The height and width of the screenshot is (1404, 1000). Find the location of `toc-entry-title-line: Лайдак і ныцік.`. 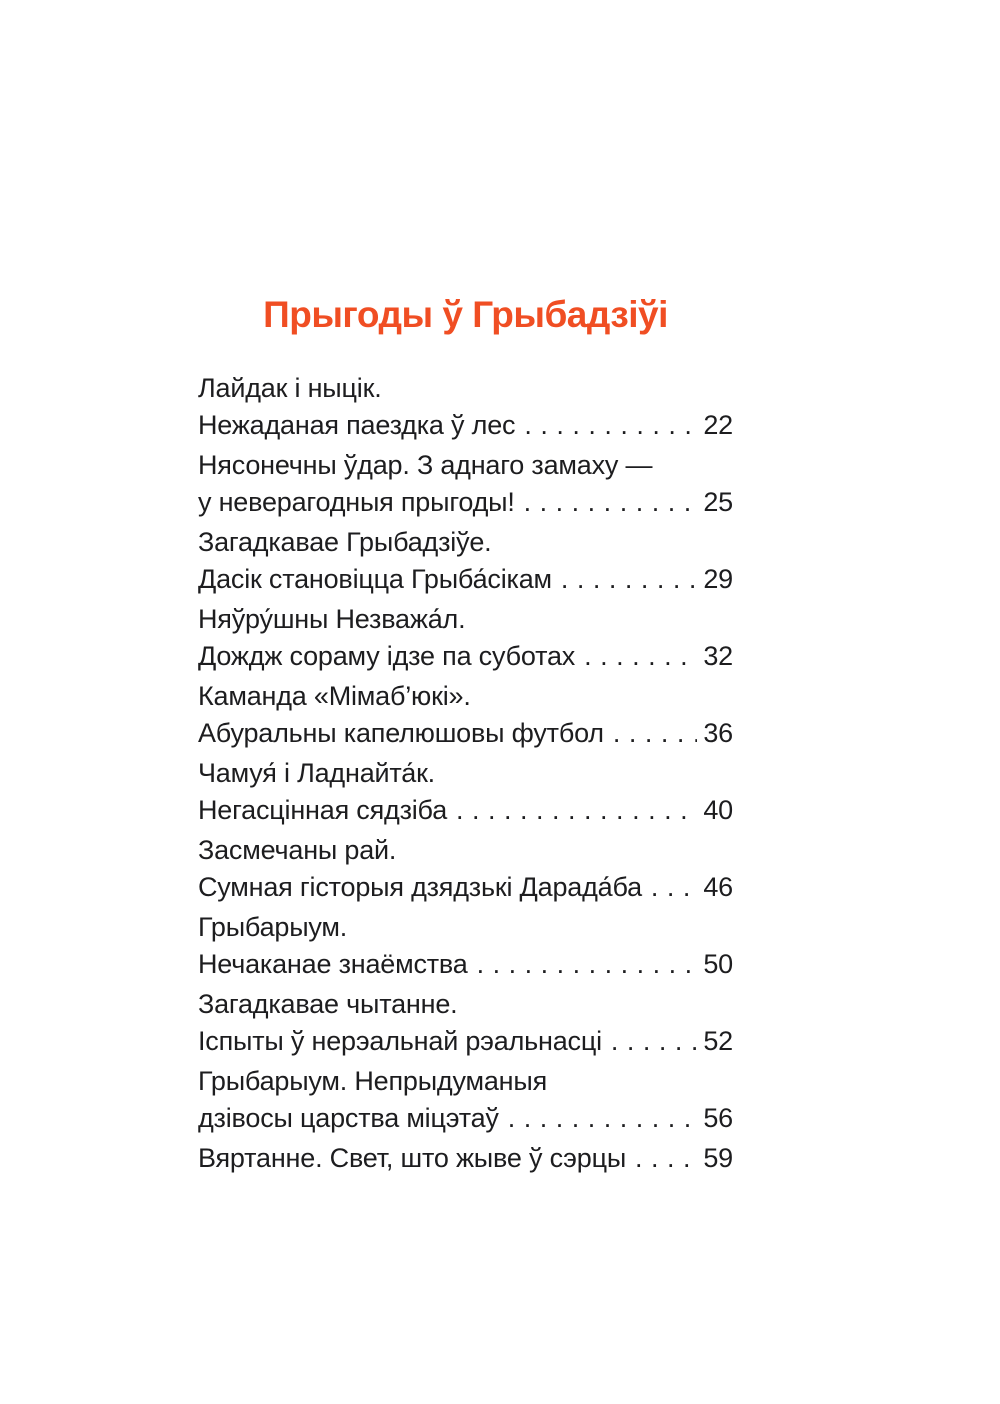

toc-entry-title-line: Лайдак і ныцік. is located at coordinates (290, 388).